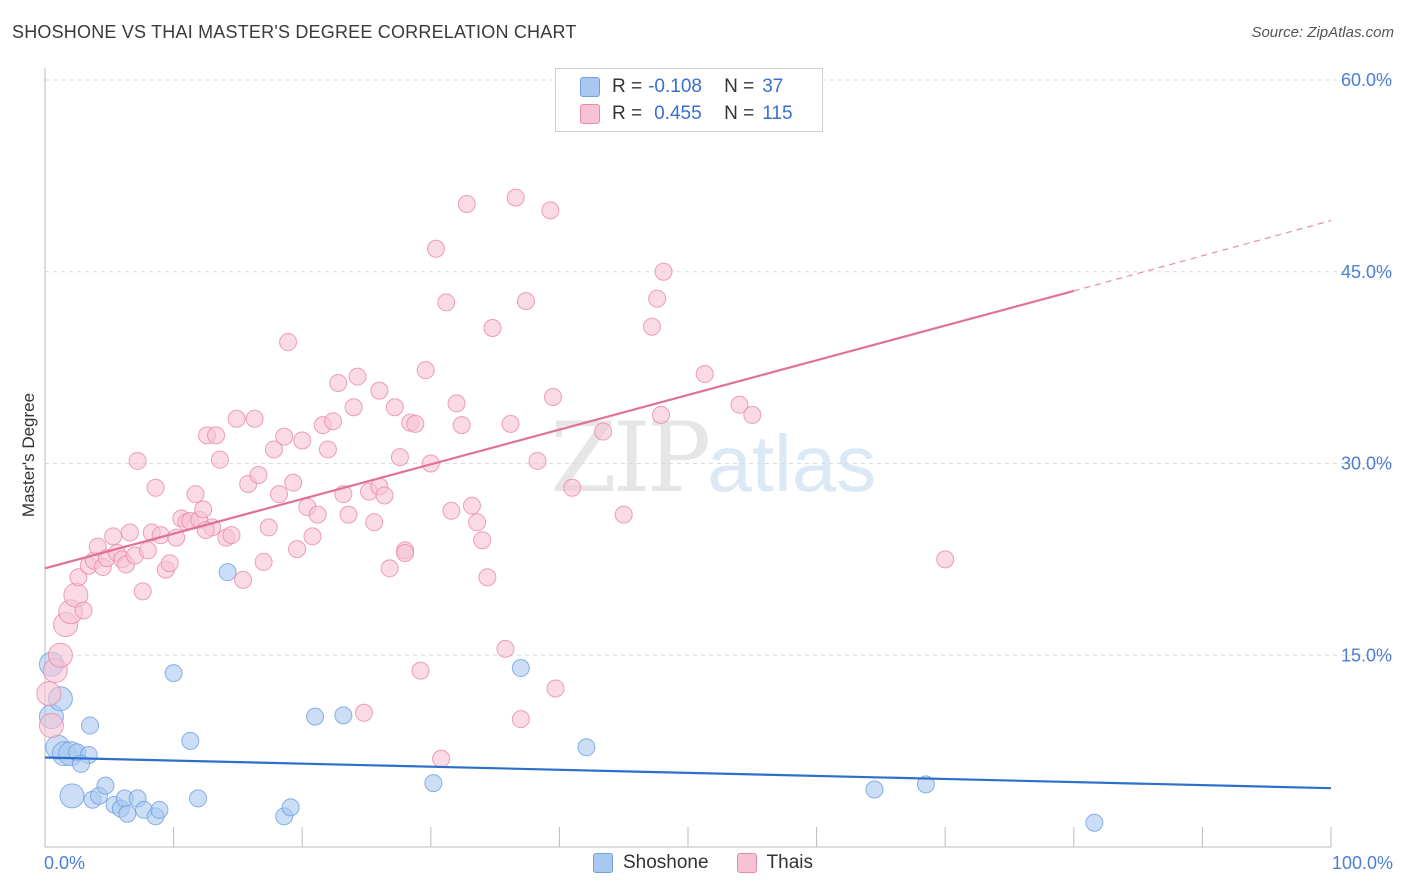 The width and height of the screenshot is (1406, 892). I want to click on series-legend: Shoshone Thais, so click(703, 863).